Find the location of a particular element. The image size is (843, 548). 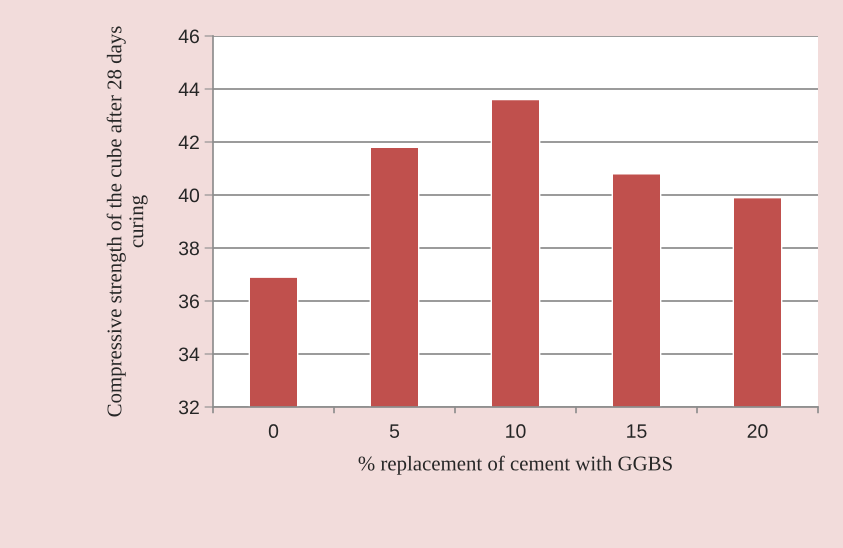

x-tick-label: 0 is located at coordinates (273, 431).